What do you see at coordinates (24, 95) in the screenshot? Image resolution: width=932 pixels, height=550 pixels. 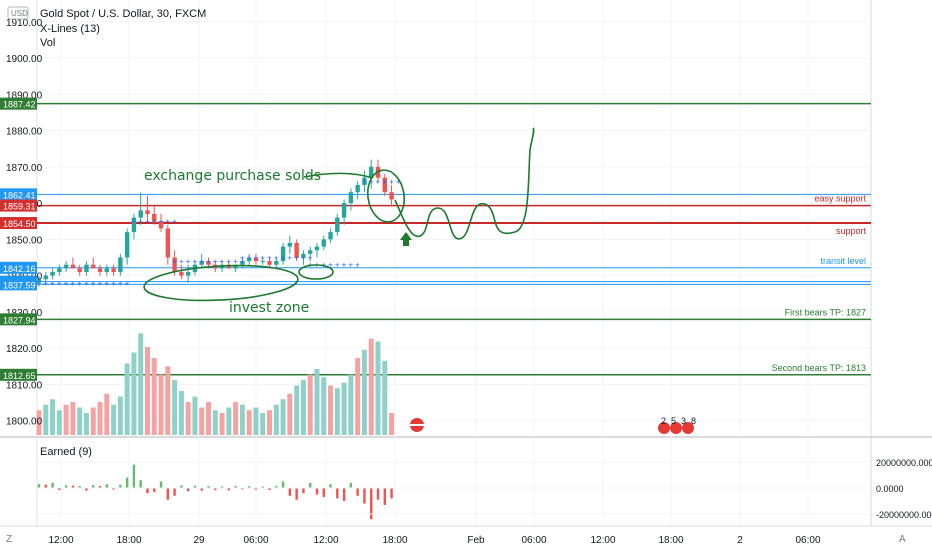 I see `price-tick-label: 1890.00` at bounding box center [24, 95].